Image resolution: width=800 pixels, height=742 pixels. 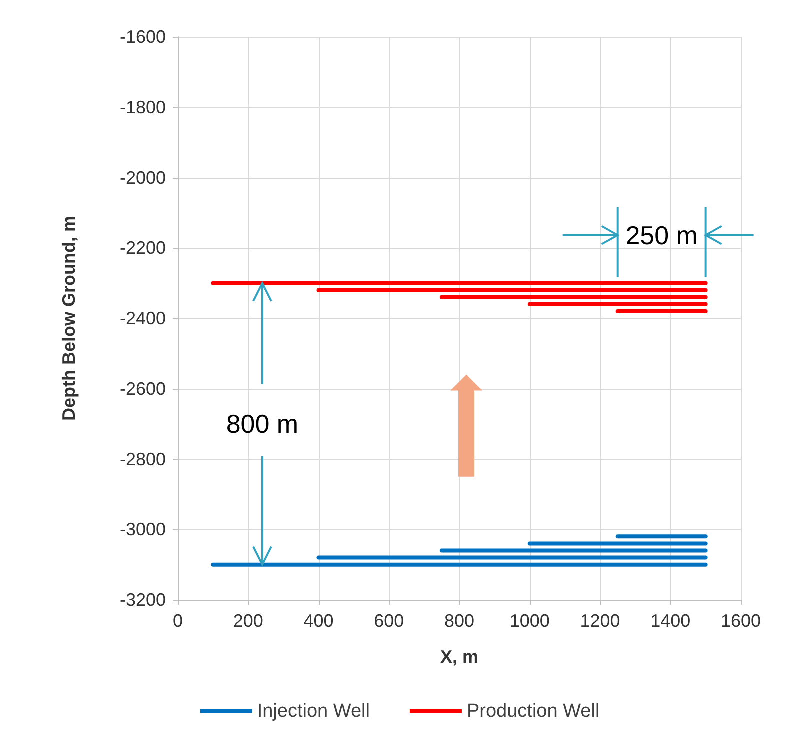 What do you see at coordinates (600, 621) in the screenshot?
I see `x-tick-label: 1200` at bounding box center [600, 621].